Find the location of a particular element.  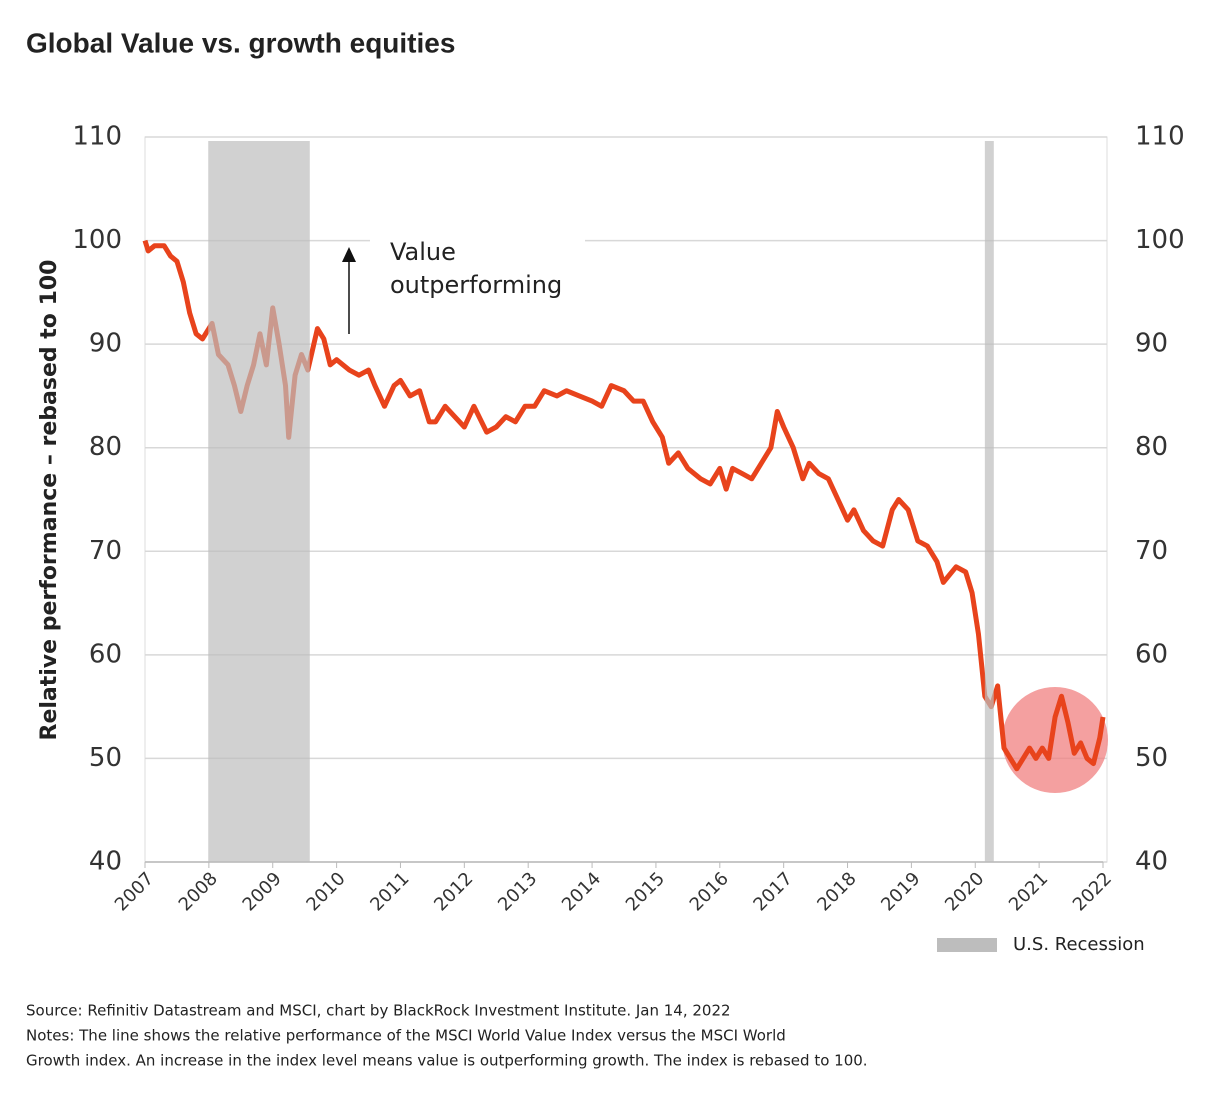

x-tick-label: 2009 is located at coordinates (262, 891).